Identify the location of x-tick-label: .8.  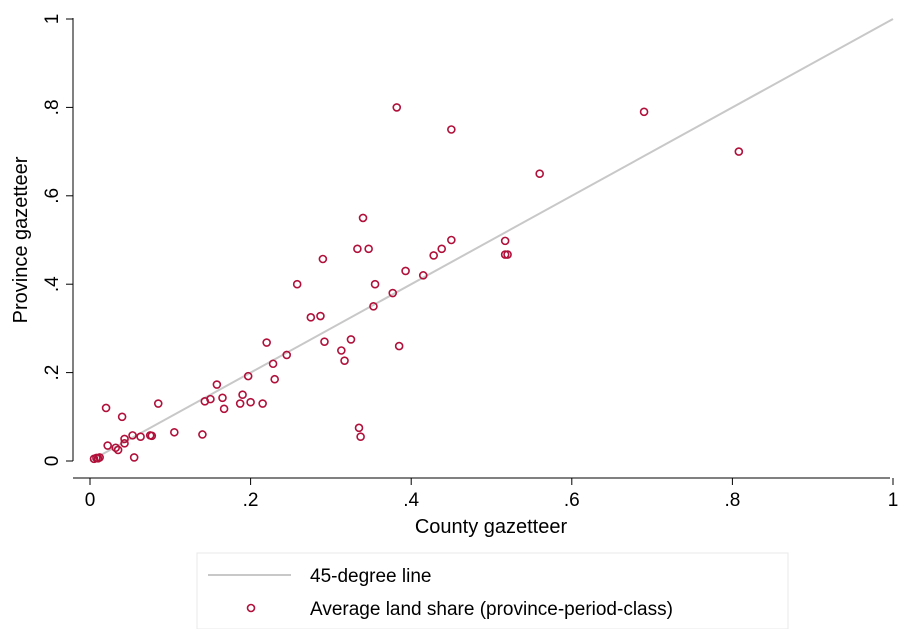
(732, 500).